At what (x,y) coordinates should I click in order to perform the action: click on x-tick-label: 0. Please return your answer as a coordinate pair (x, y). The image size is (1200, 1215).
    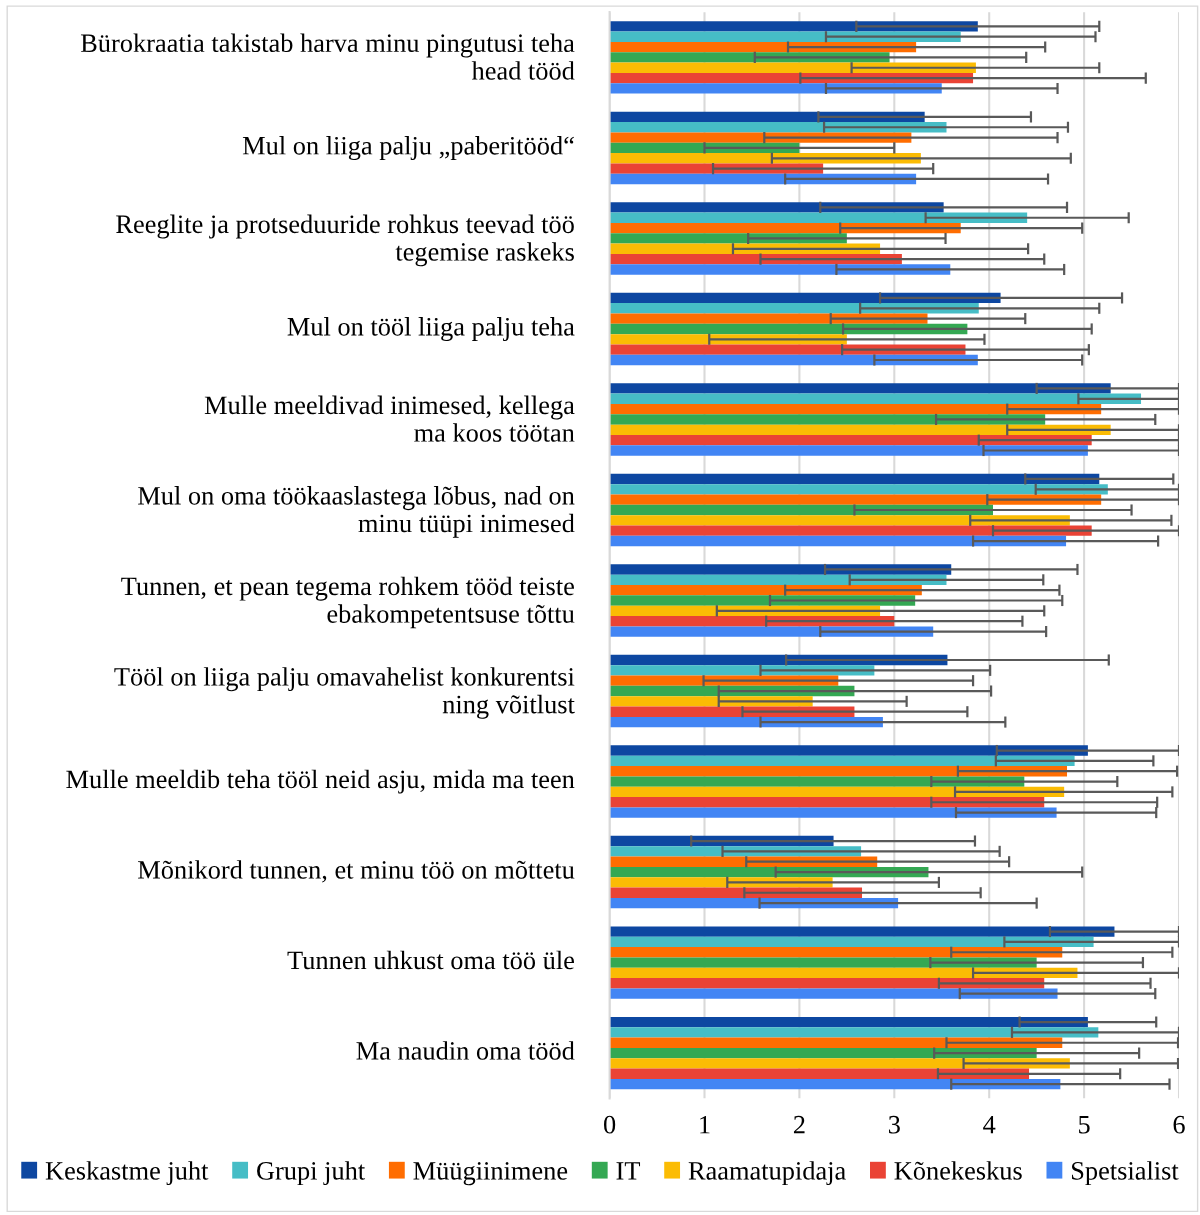
    Looking at the image, I should click on (610, 1124).